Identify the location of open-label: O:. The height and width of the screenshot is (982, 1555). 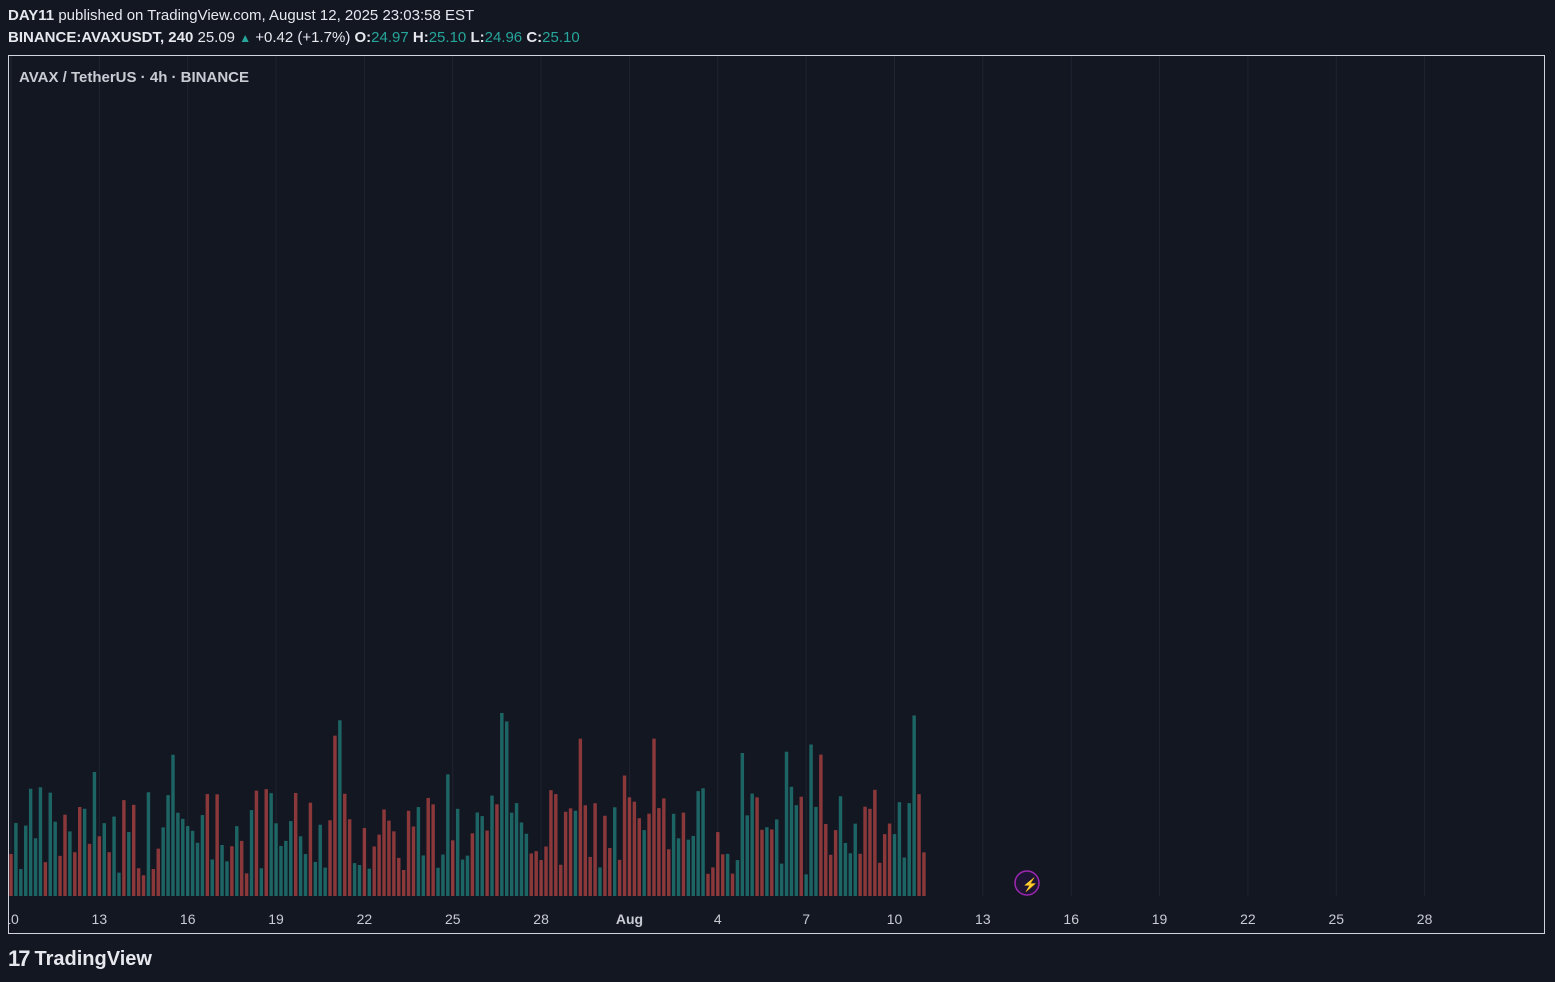
(363, 37).